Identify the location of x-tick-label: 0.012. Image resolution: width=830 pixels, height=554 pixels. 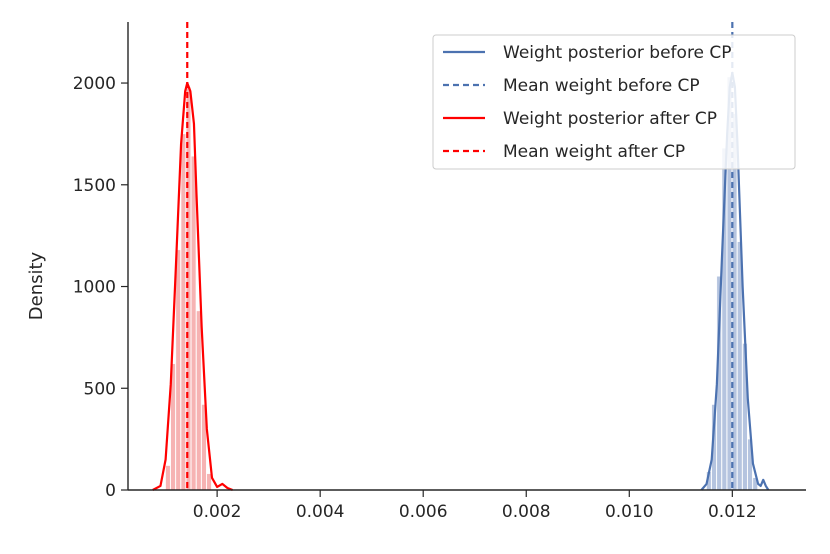
(732, 512).